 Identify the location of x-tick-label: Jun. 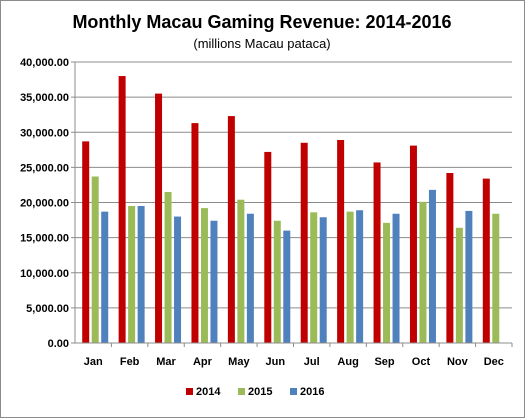
(276, 362).